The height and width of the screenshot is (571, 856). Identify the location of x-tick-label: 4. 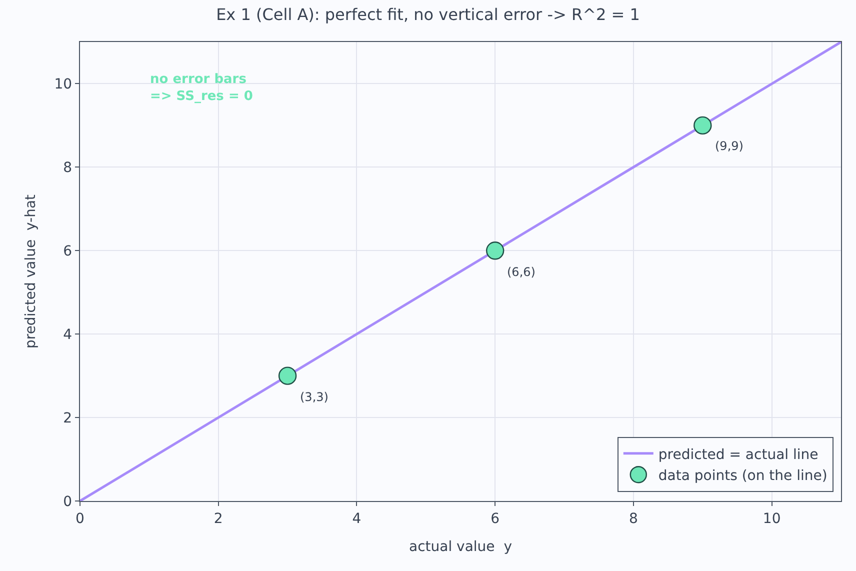
(357, 518).